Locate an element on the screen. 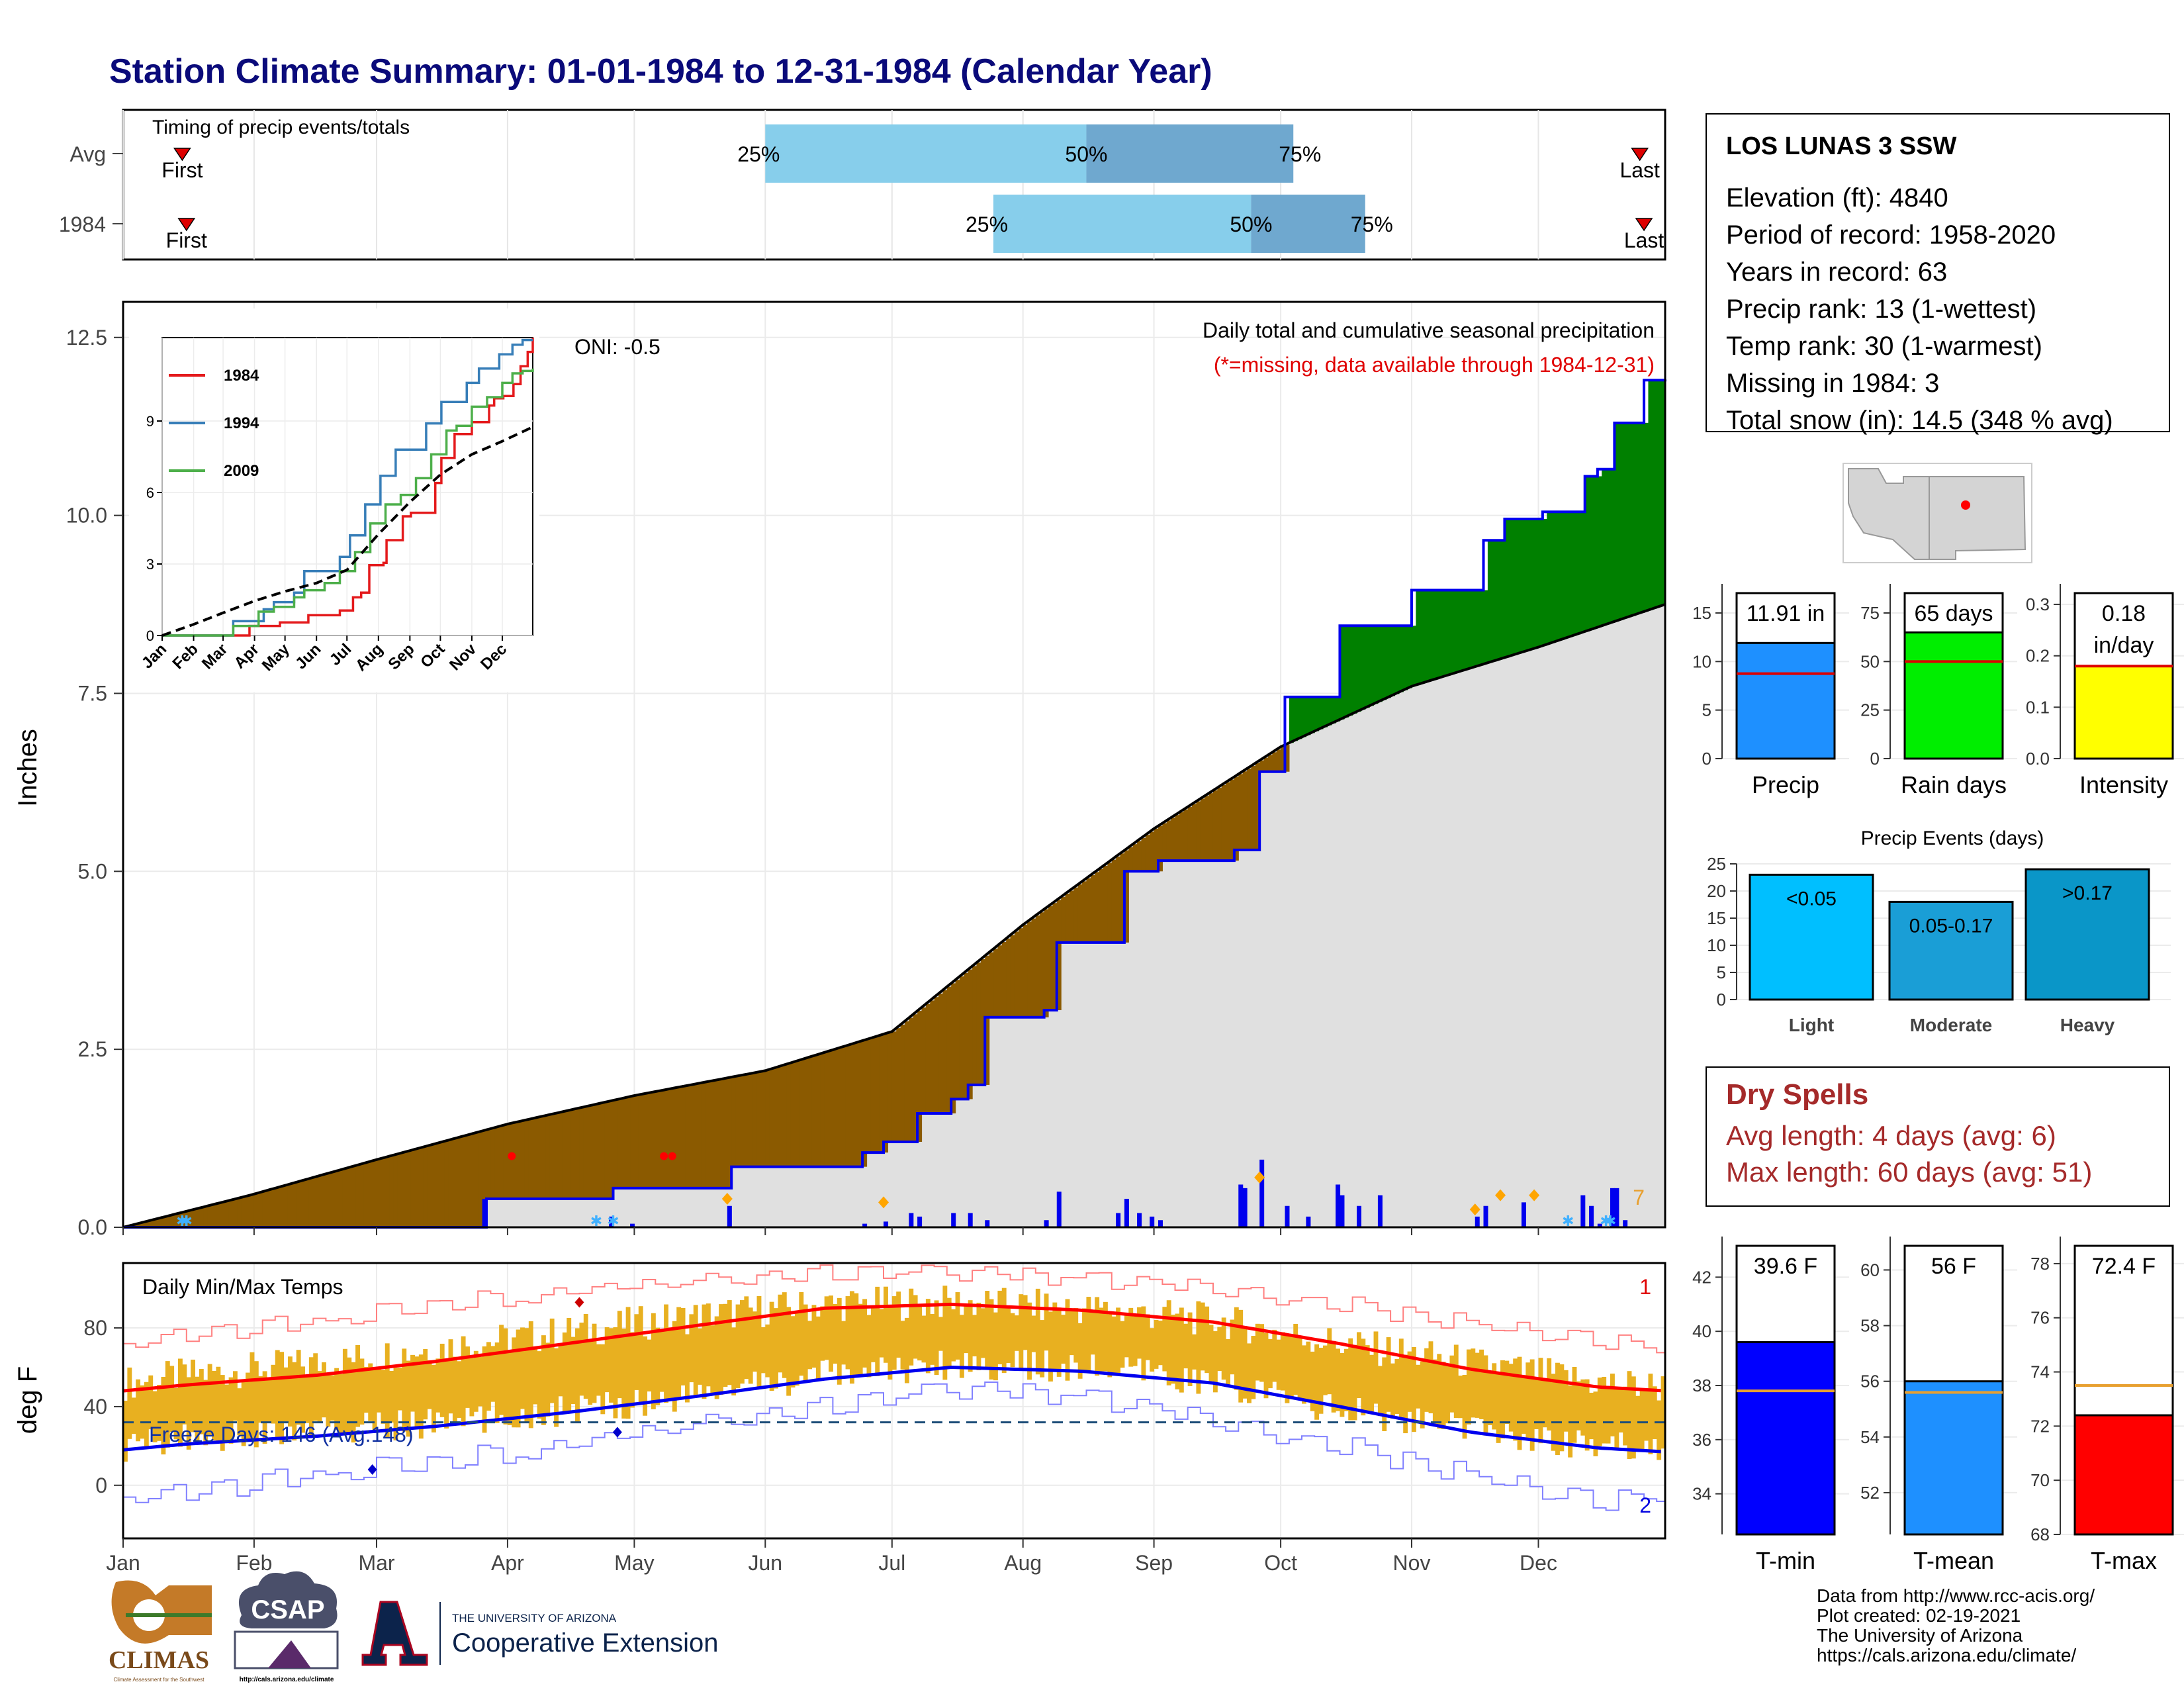  timing-iqr-low is located at coordinates (1122, 224).